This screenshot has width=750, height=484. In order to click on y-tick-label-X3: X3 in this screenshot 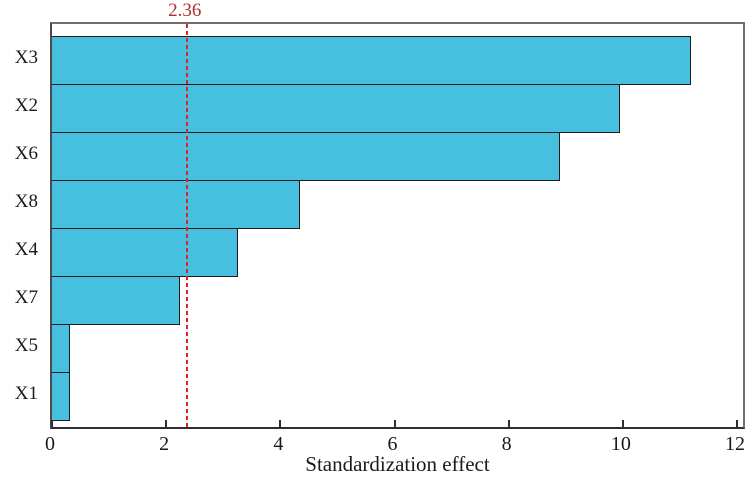, I will do `click(26, 57)`.